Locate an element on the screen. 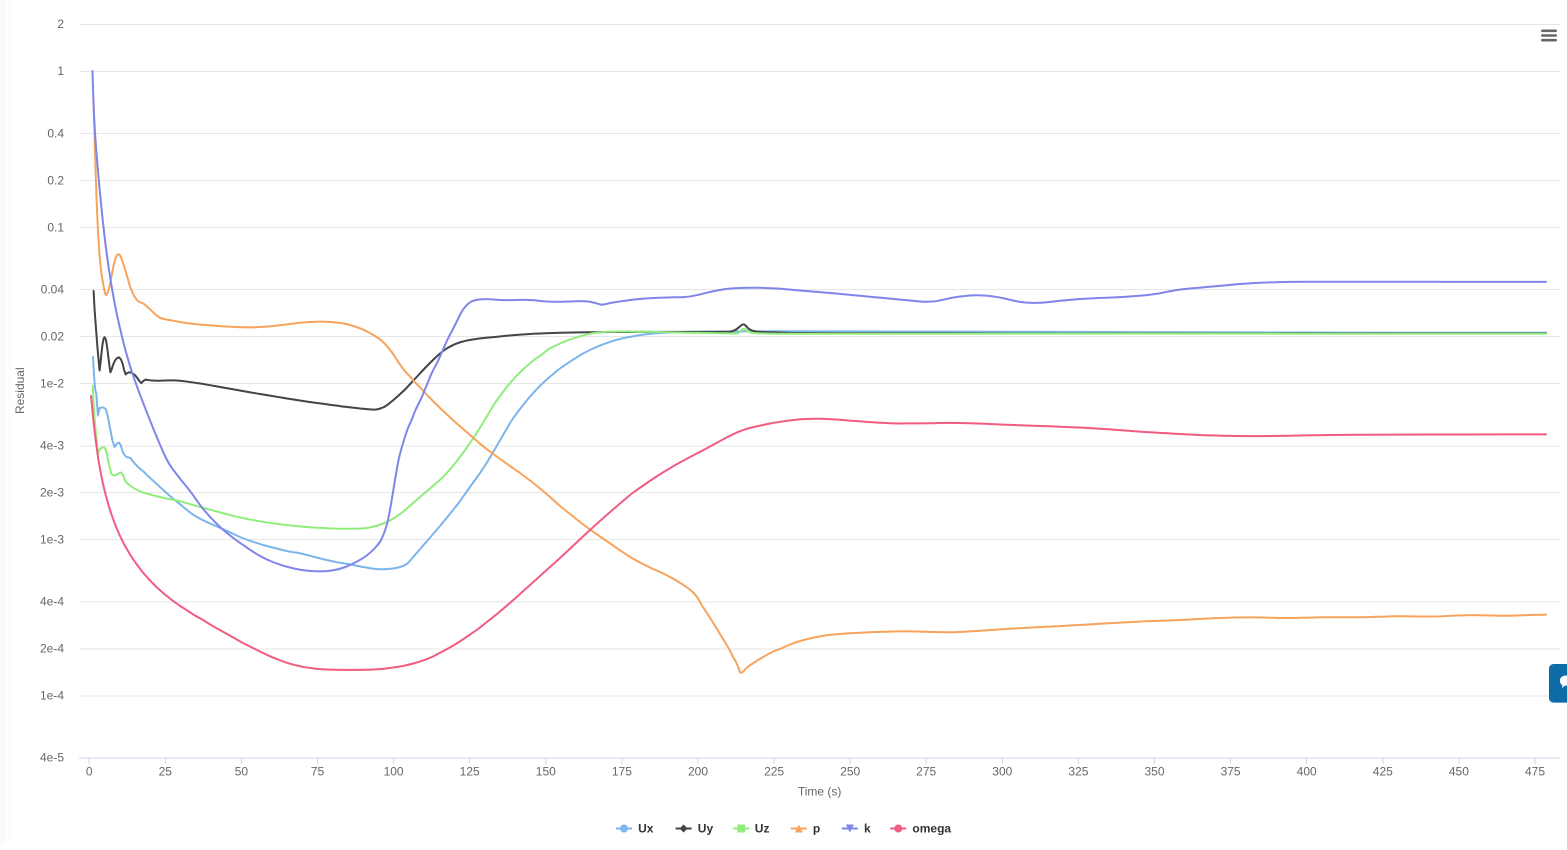 Image resolution: width=1567 pixels, height=850 pixels. svg-text: 225 is located at coordinates (774, 772).